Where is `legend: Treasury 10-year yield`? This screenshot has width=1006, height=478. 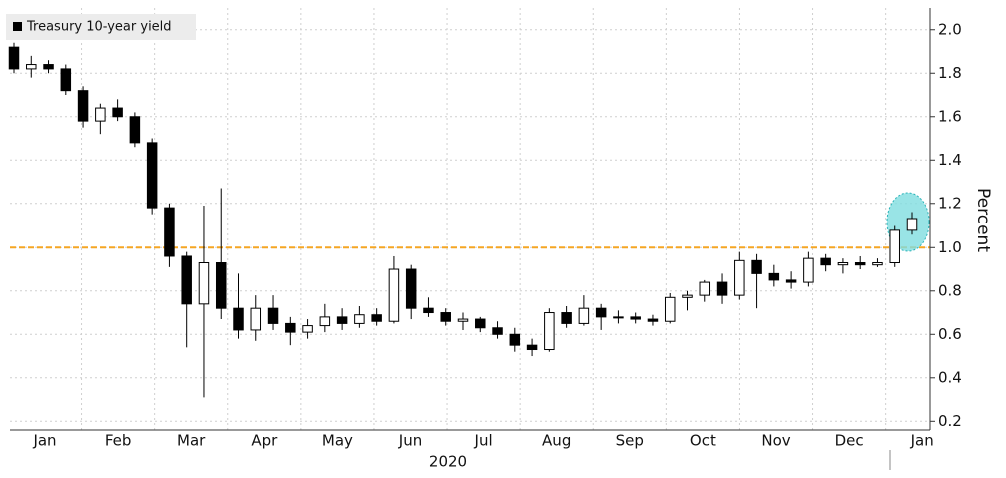 legend: Treasury 10-year yield is located at coordinates (101, 27).